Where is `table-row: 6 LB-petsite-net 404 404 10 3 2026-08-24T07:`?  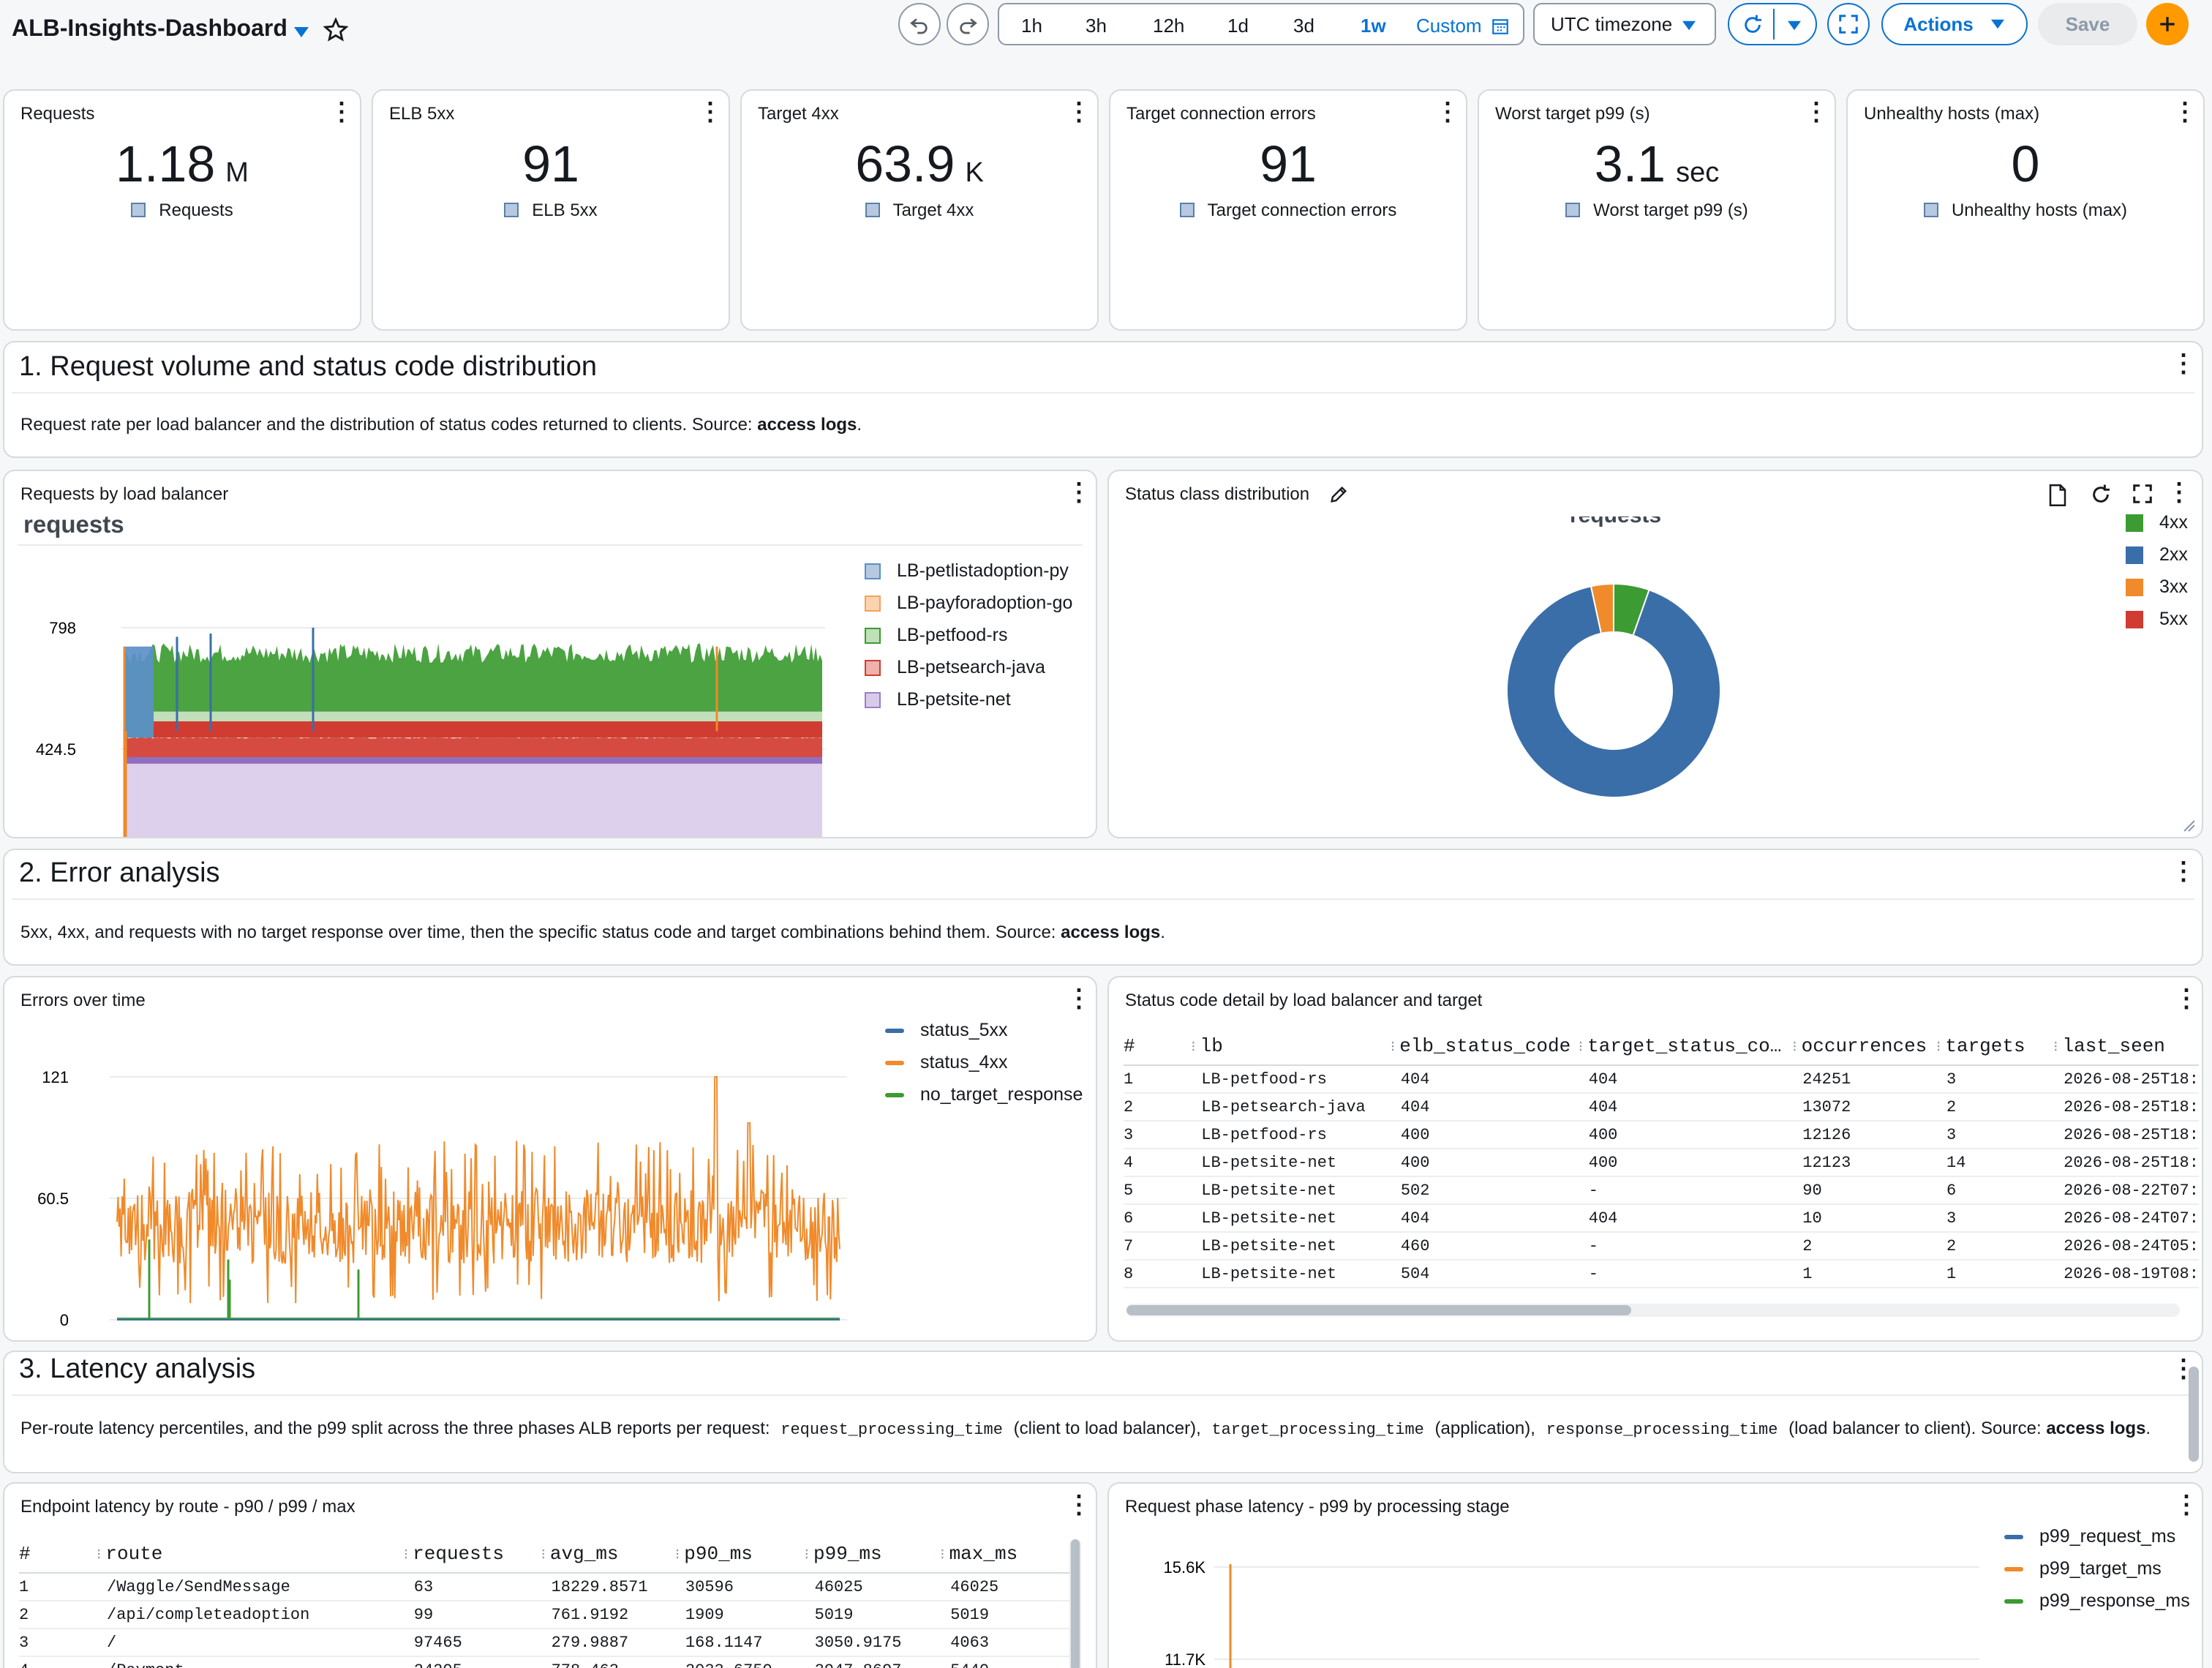
table-row: 6 LB-petsite-net 404 404 10 3 2026-08-24T07: is located at coordinates (1662, 1218).